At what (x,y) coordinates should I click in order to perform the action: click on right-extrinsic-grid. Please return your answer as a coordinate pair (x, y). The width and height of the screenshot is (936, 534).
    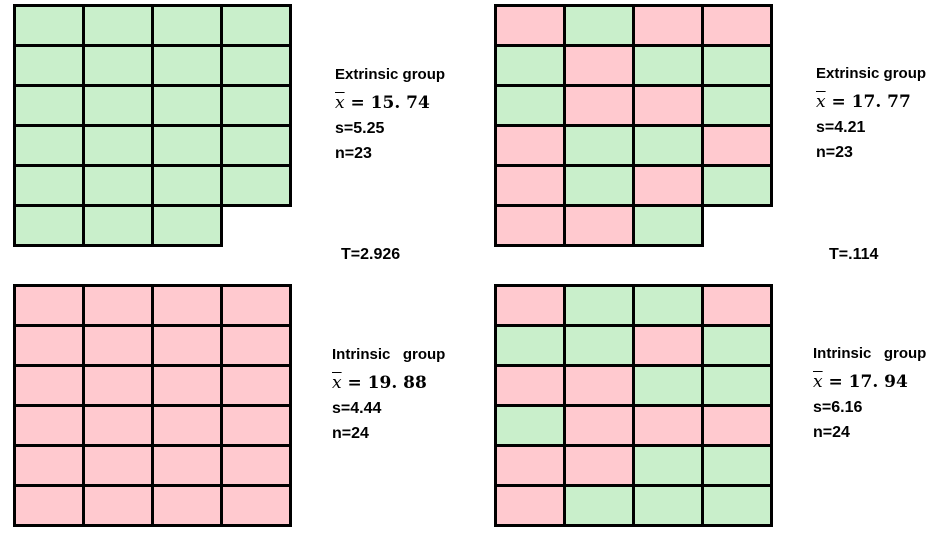
    Looking at the image, I should click on (633, 125).